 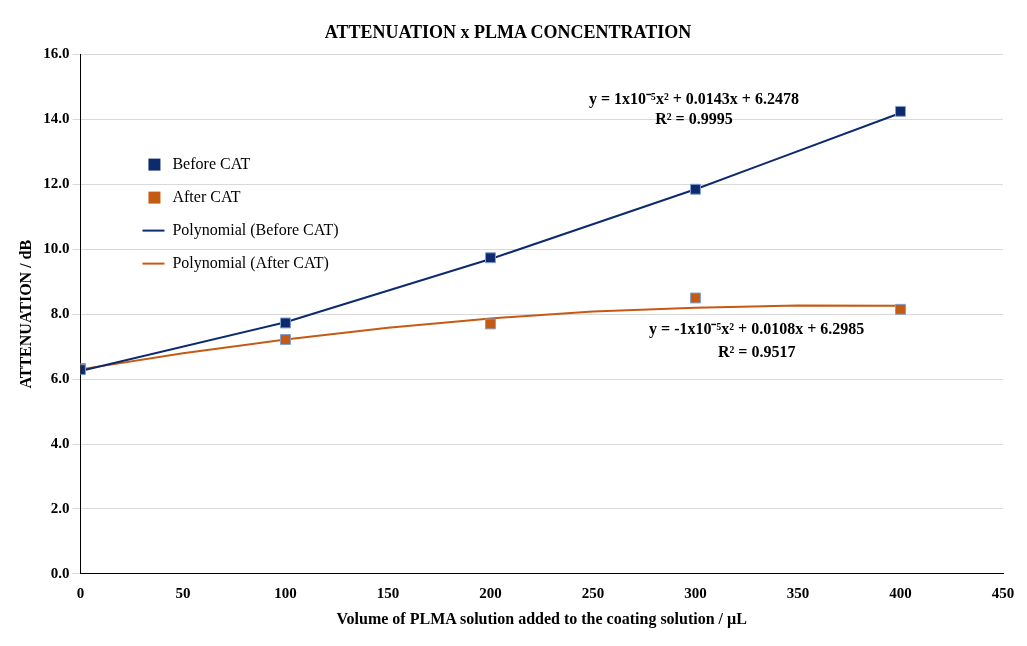 What do you see at coordinates (211, 163) in the screenshot?
I see `legend-label: Before CAT` at bounding box center [211, 163].